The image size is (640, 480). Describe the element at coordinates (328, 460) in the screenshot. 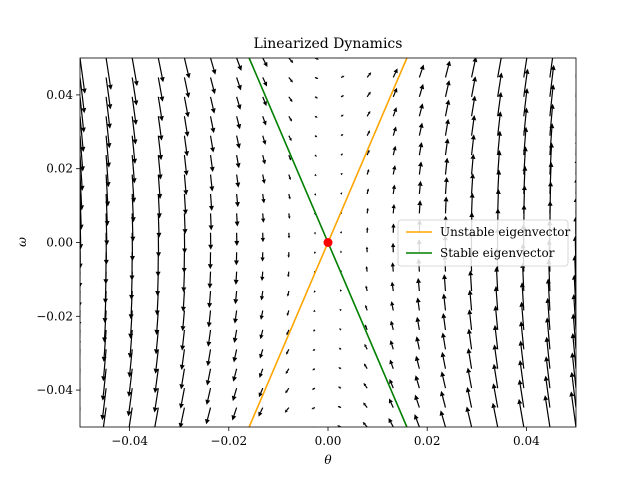

I see `x-axis-label: θ` at that location.